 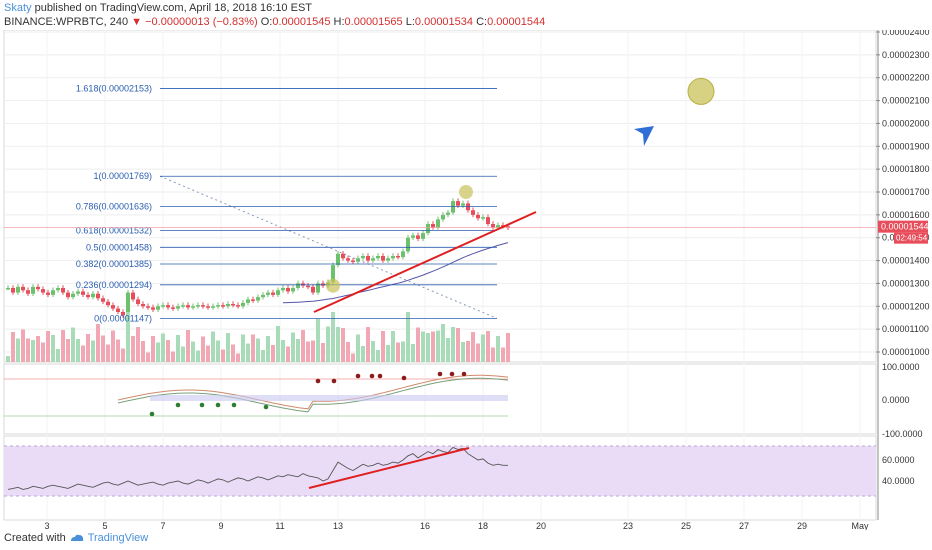 What do you see at coordinates (628, 525) in the screenshot?
I see `x-tick-label: 23` at bounding box center [628, 525].